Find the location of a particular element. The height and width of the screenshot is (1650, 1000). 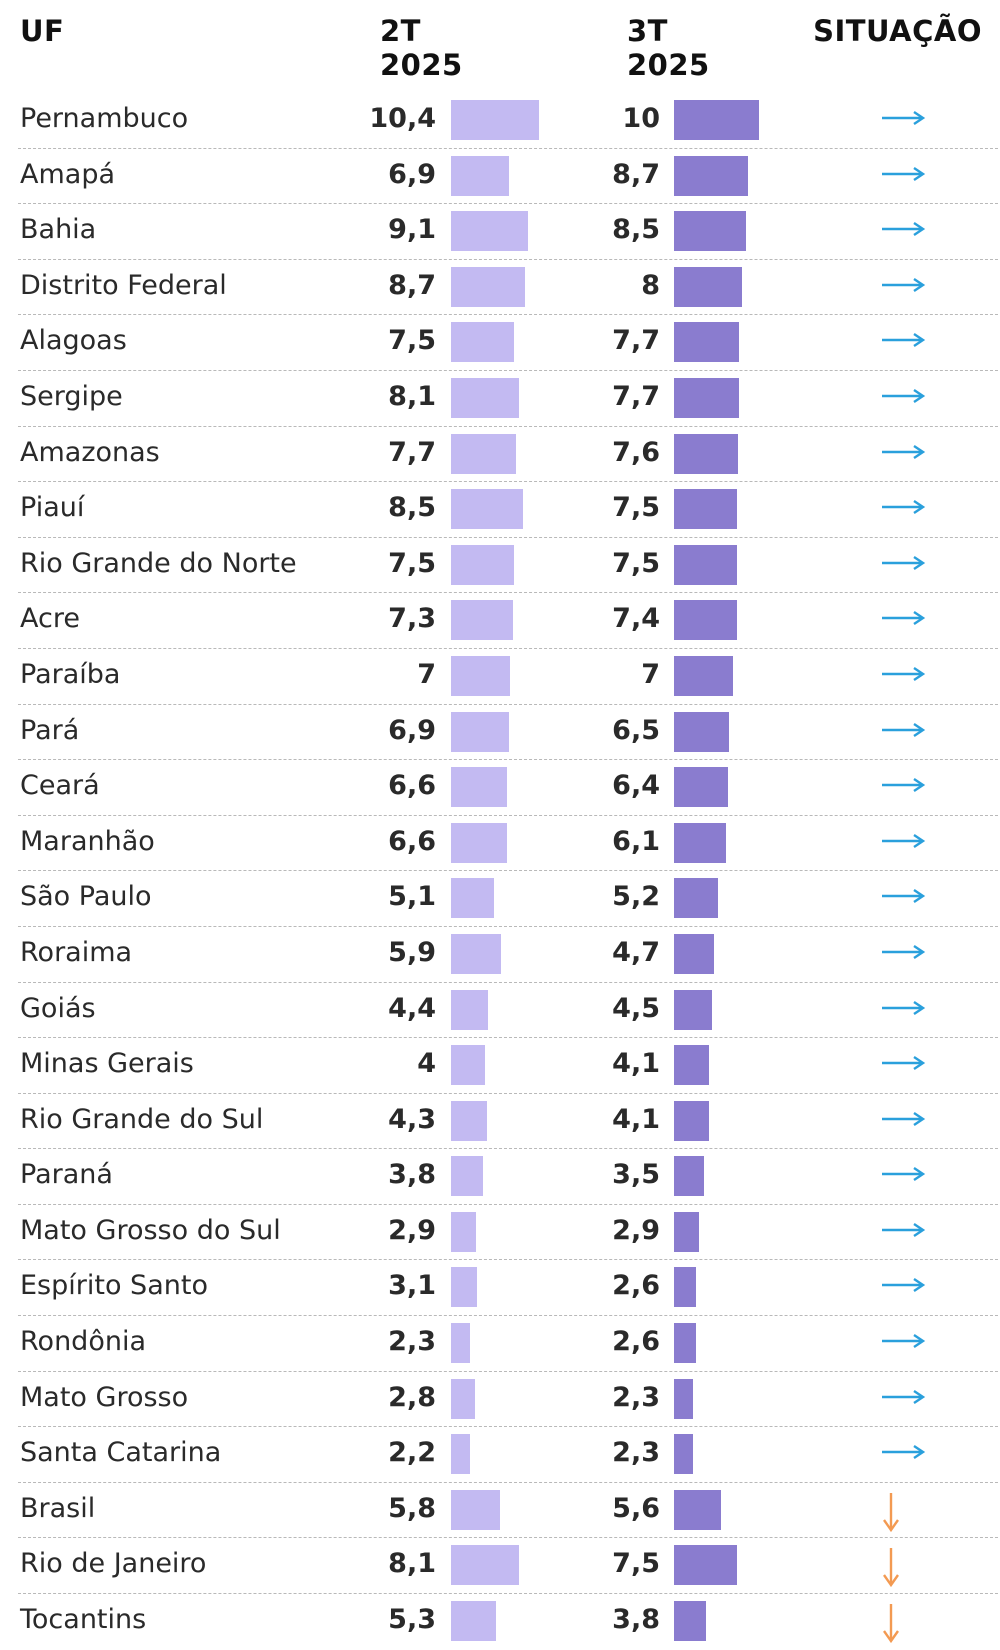

uf-name: Acre is located at coordinates (50, 619).